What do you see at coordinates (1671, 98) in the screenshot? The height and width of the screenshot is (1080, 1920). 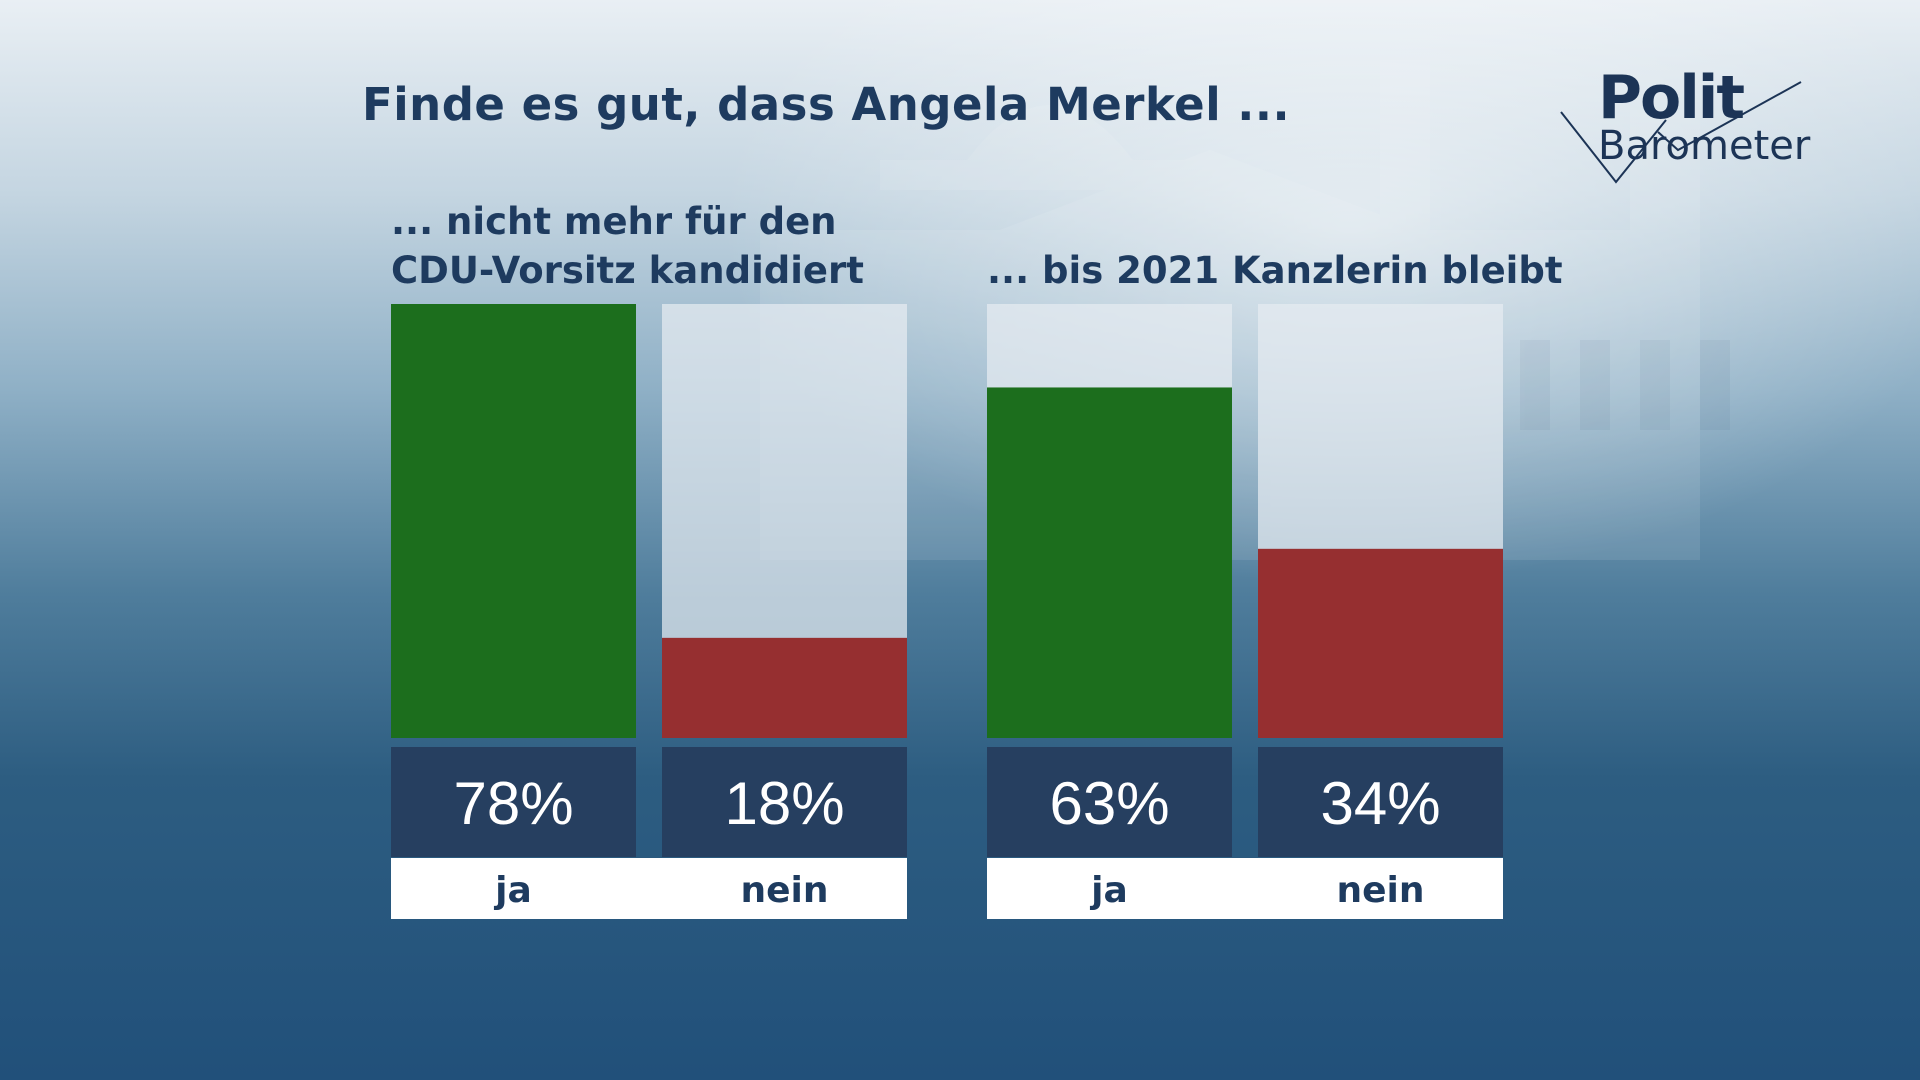 I see `logo-line-1: Polit` at bounding box center [1671, 98].